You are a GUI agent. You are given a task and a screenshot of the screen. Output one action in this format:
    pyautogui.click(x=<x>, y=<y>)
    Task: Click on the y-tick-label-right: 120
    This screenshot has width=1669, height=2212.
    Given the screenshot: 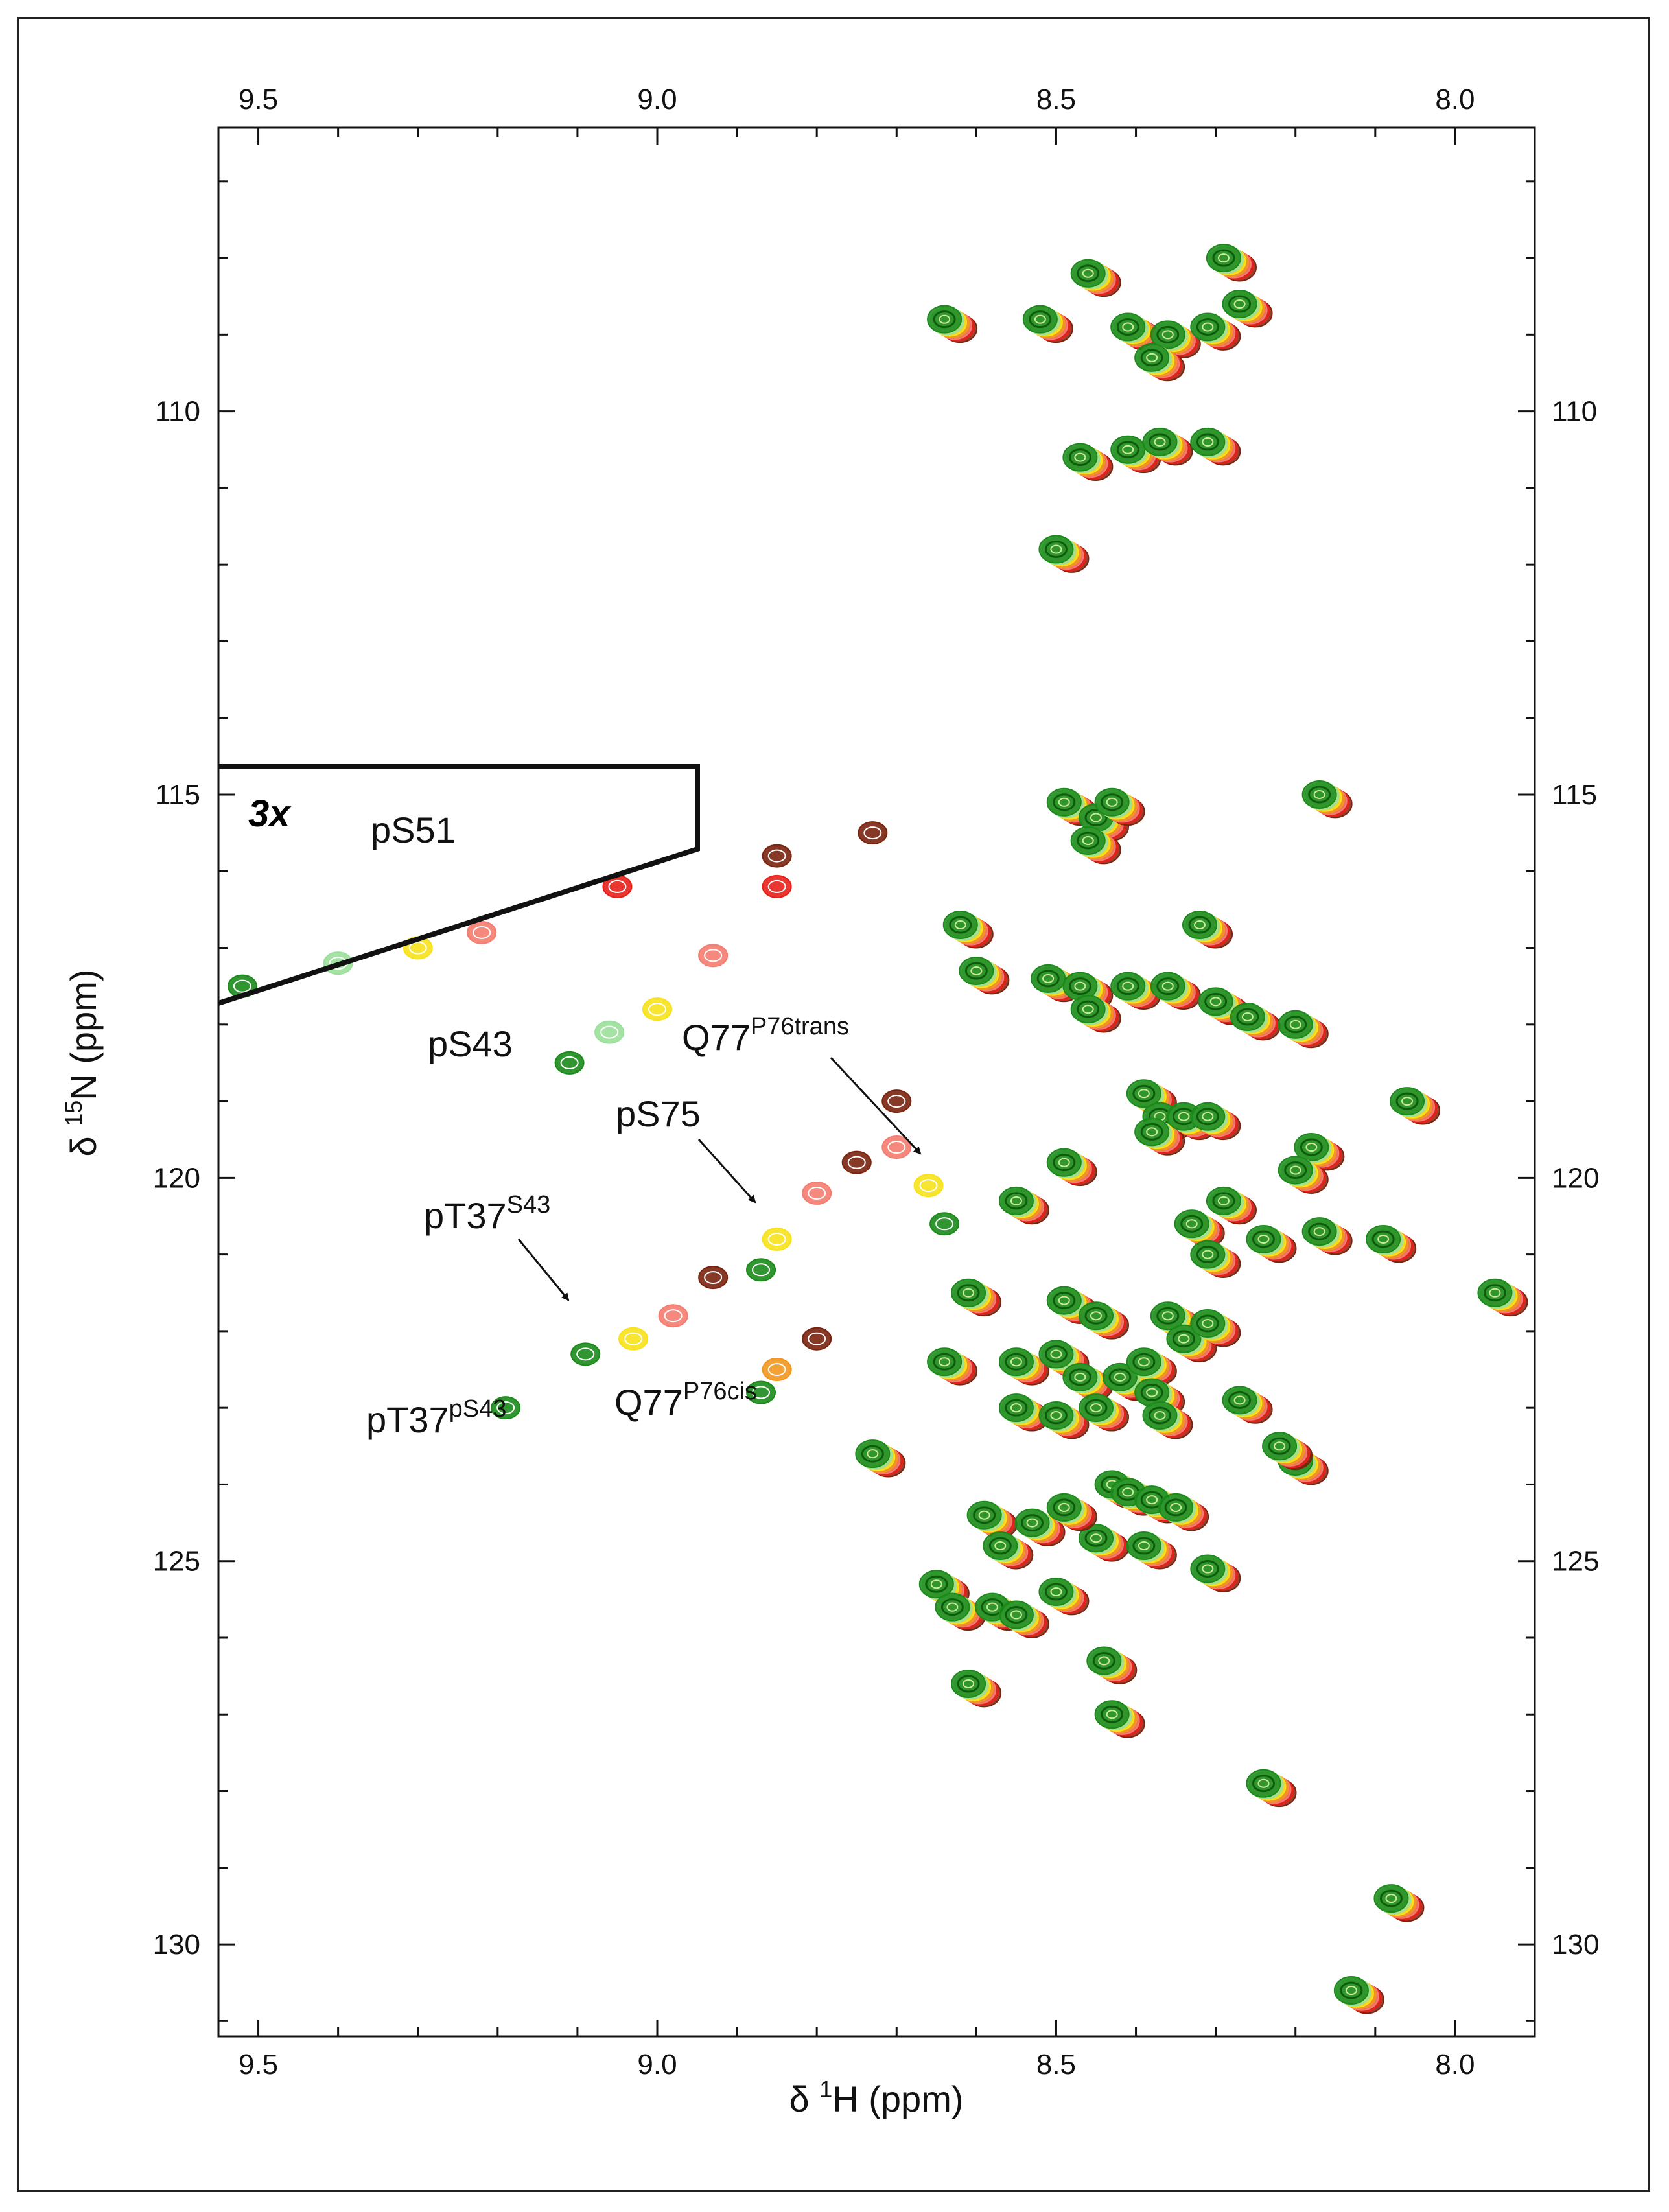 What is the action you would take?
    pyautogui.click(x=1576, y=1178)
    